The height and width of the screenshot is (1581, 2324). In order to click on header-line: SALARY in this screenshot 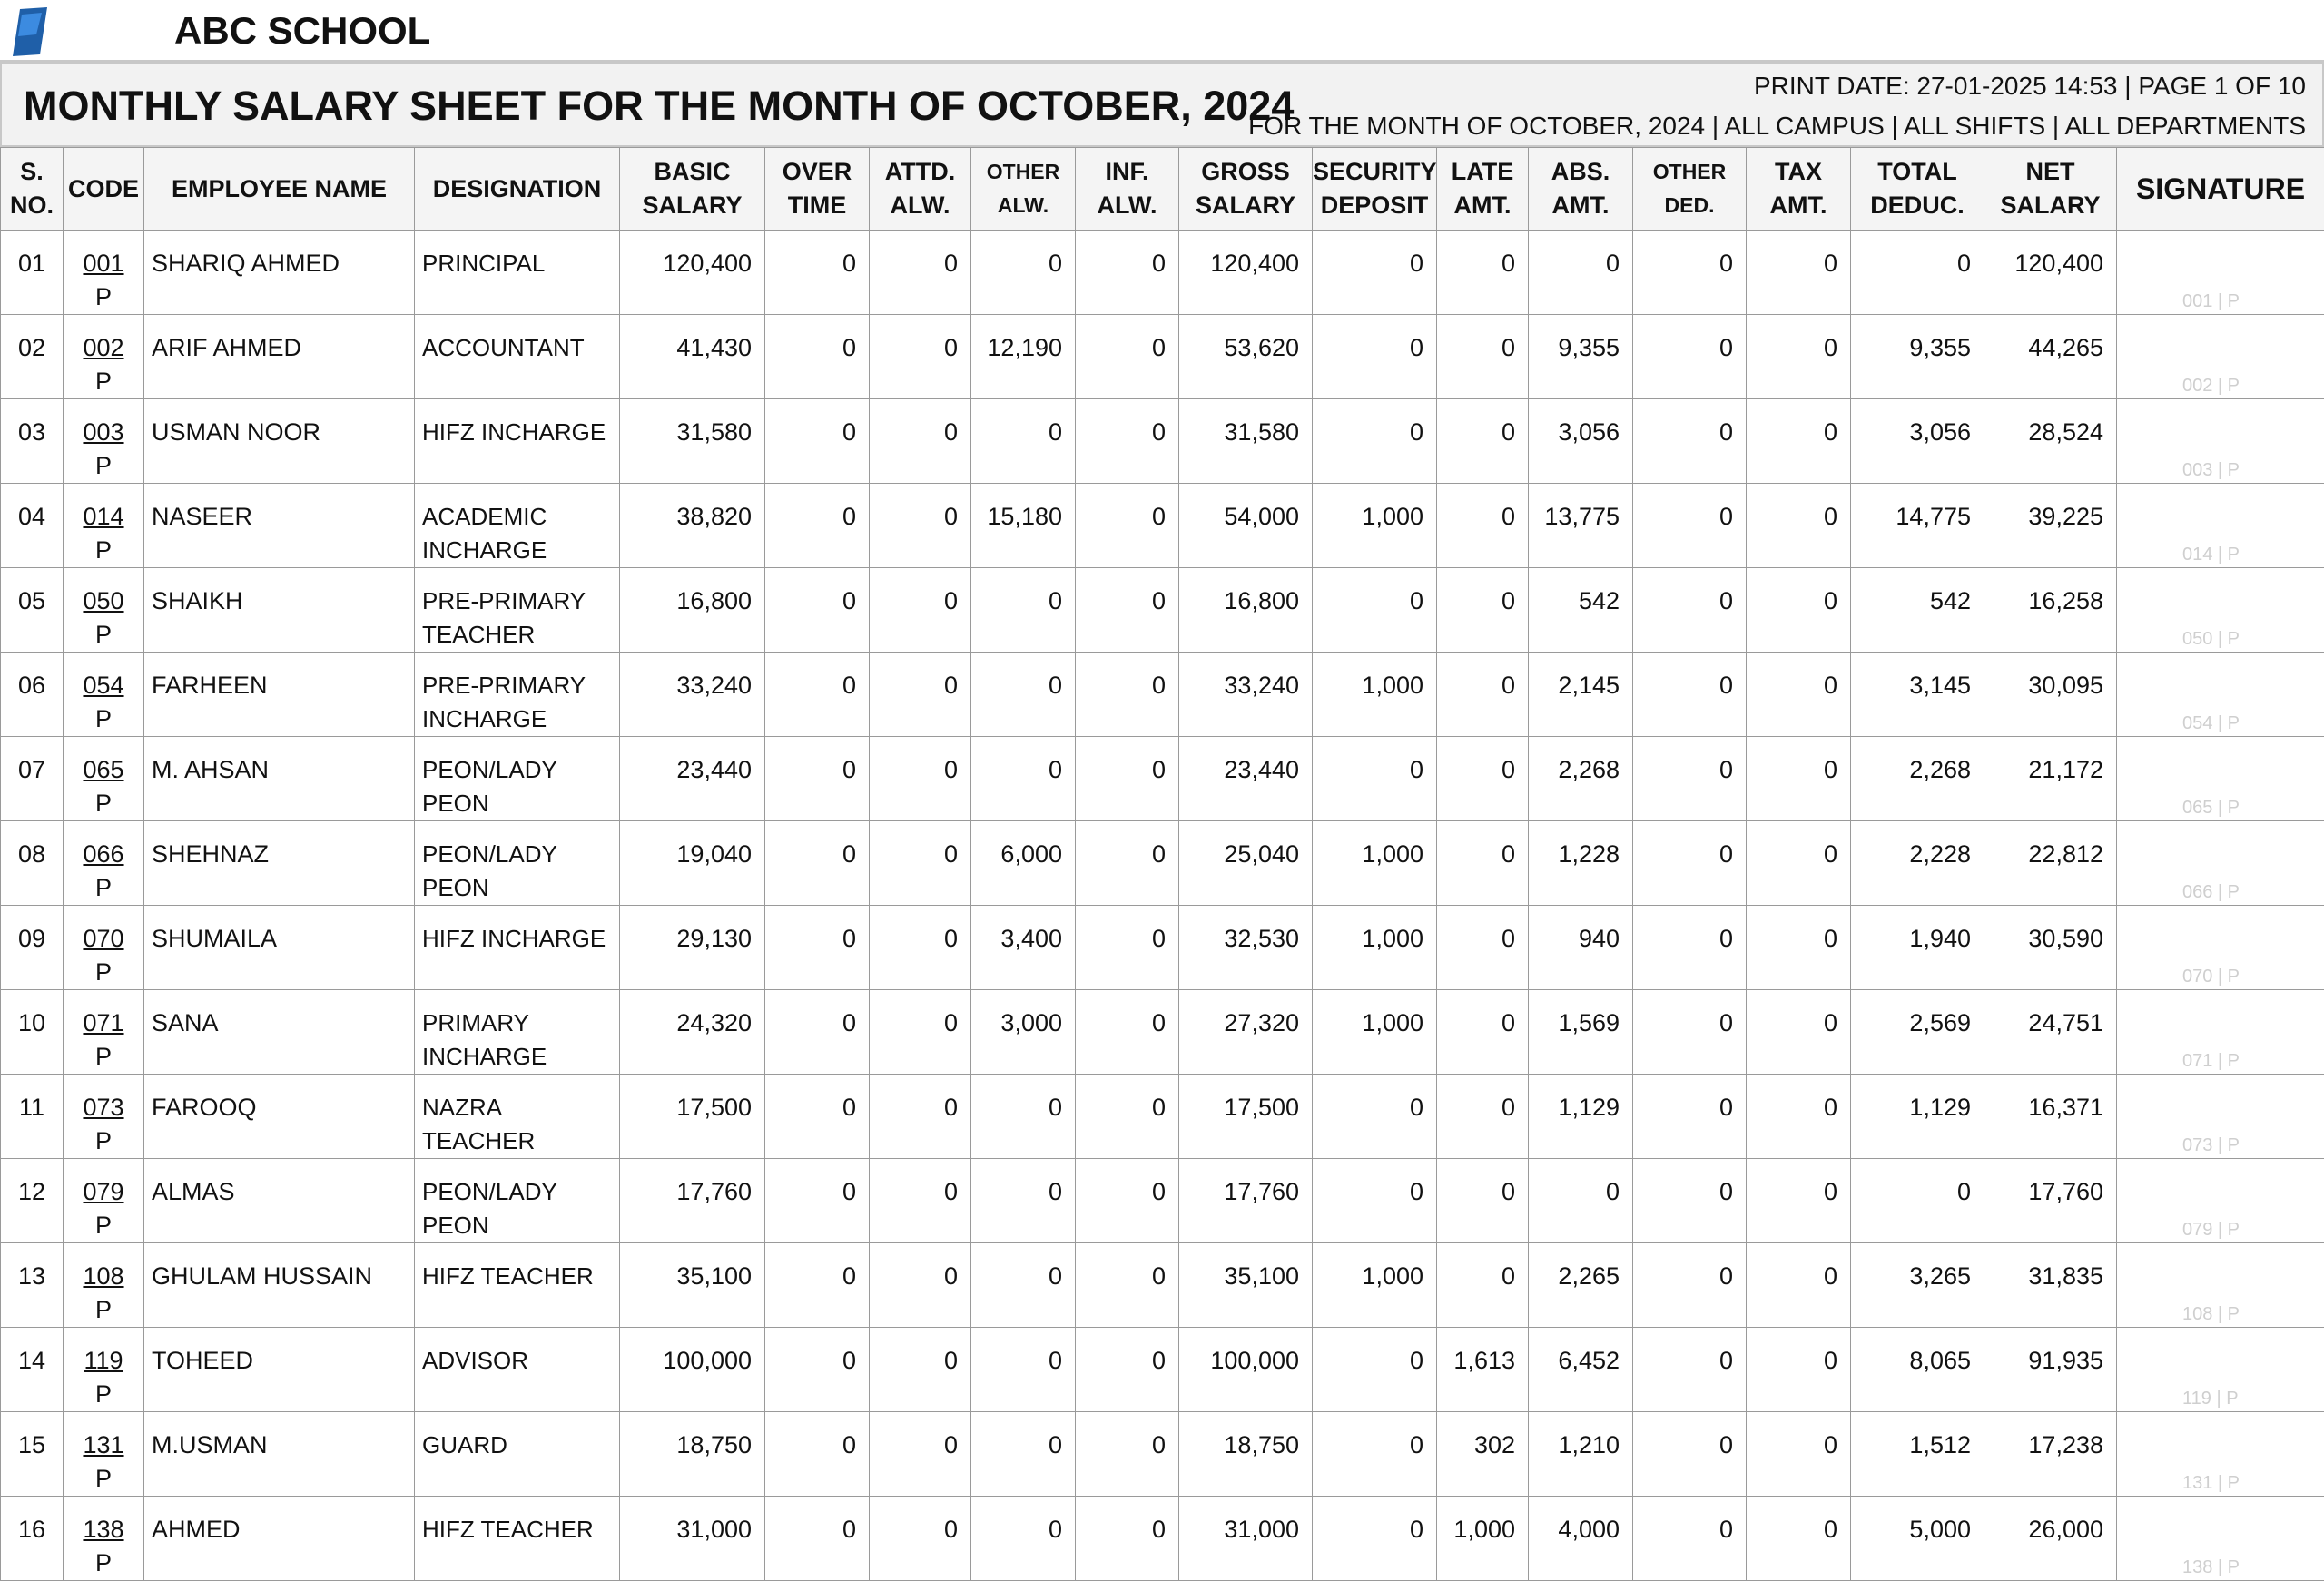, I will do `click(2050, 205)`.